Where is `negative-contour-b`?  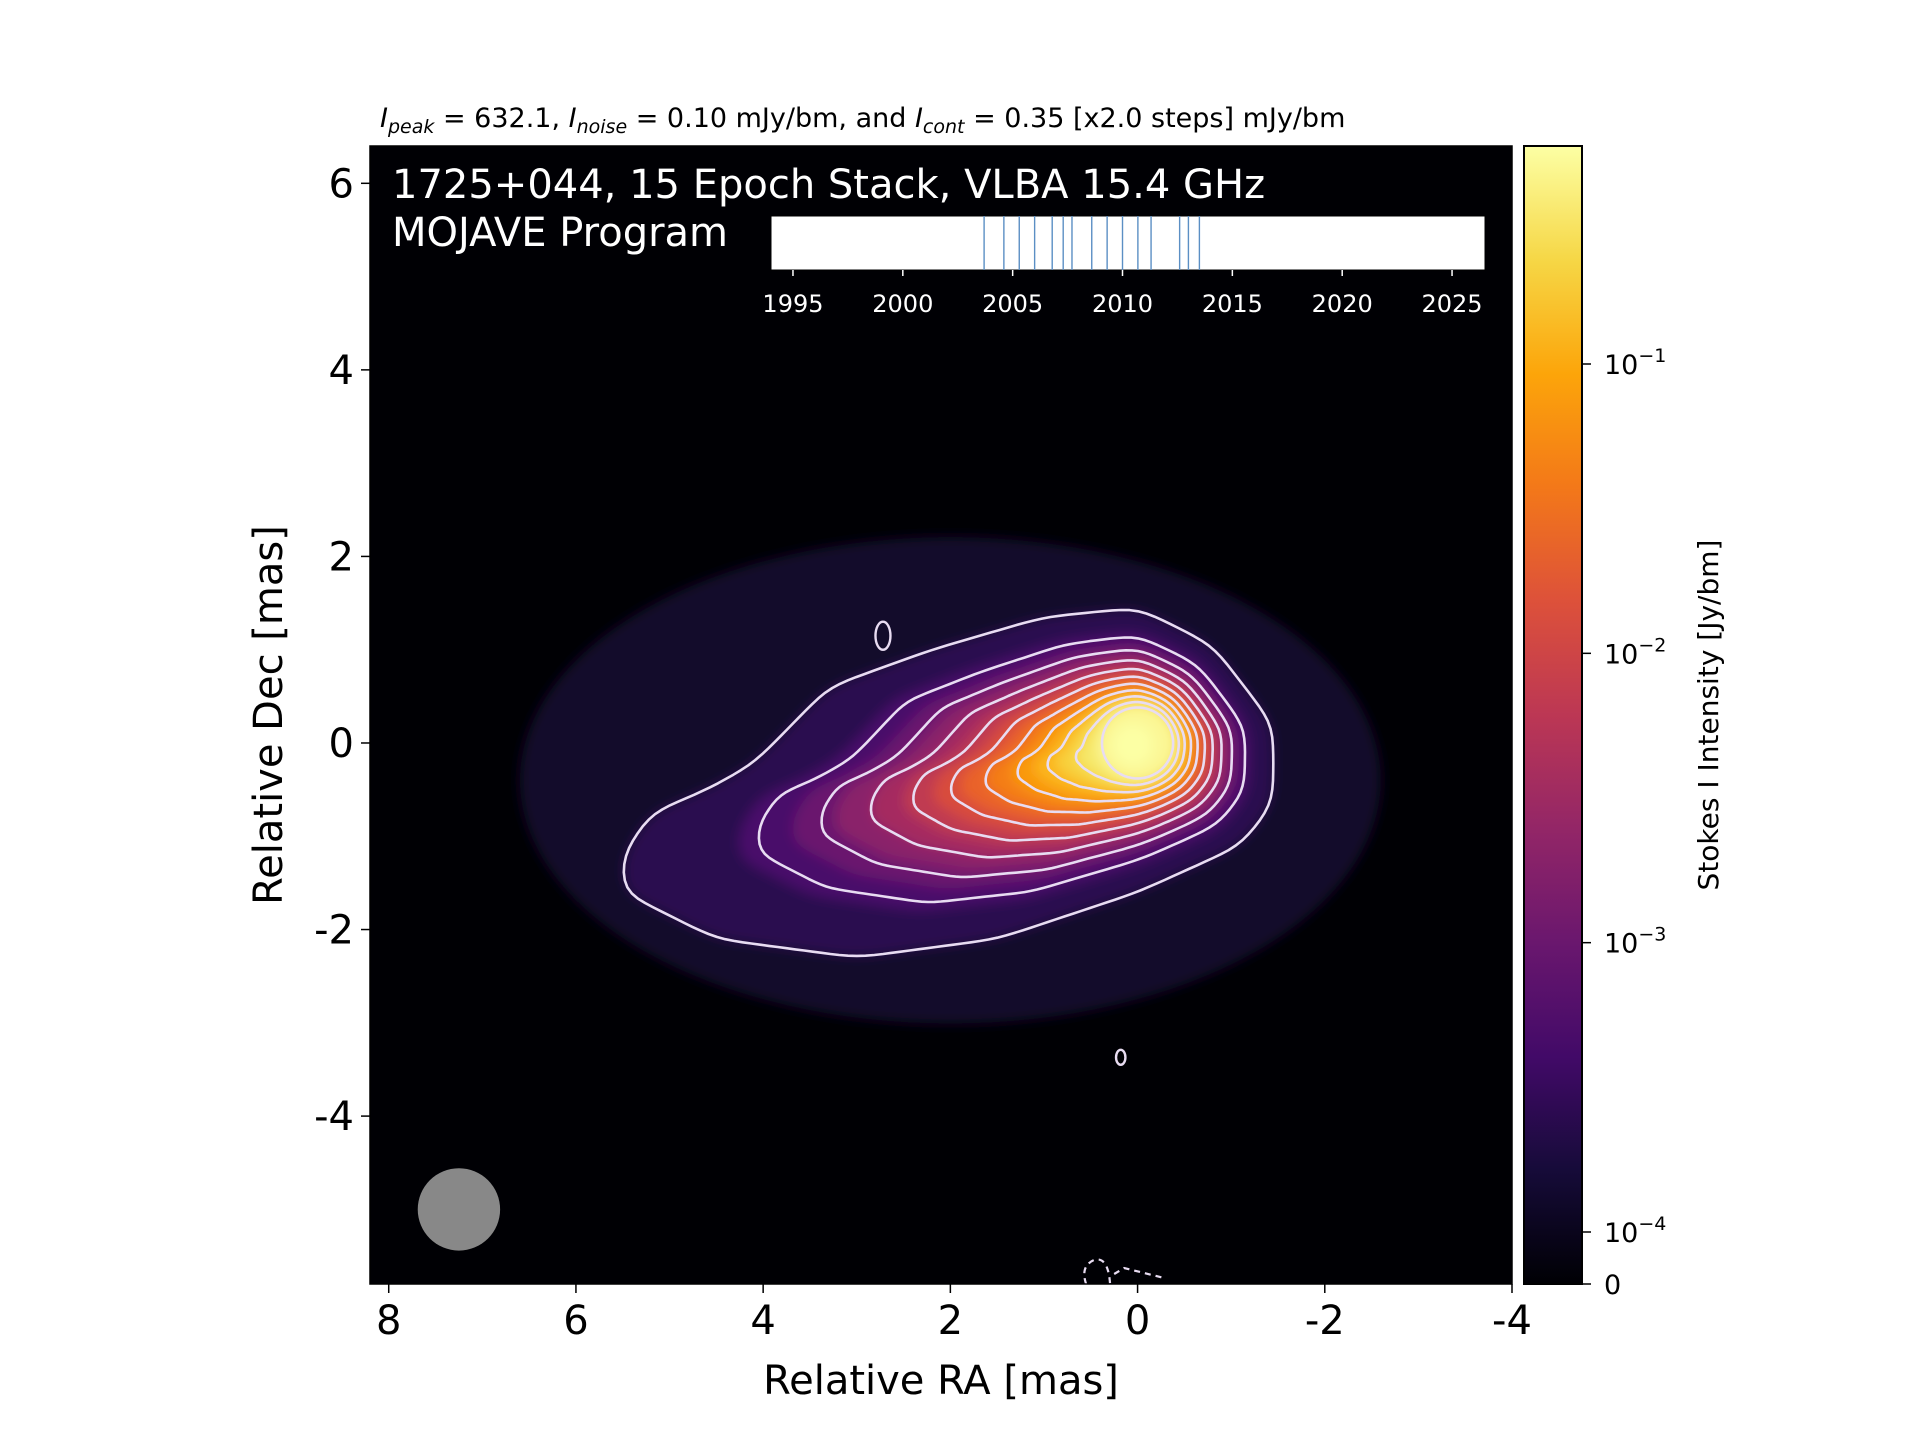
negative-contour-b is located at coordinates (1139, 1273).